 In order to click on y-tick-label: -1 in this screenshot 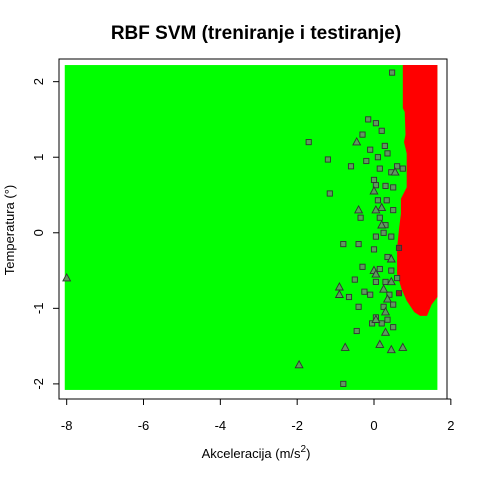, I will do `click(38, 309)`.